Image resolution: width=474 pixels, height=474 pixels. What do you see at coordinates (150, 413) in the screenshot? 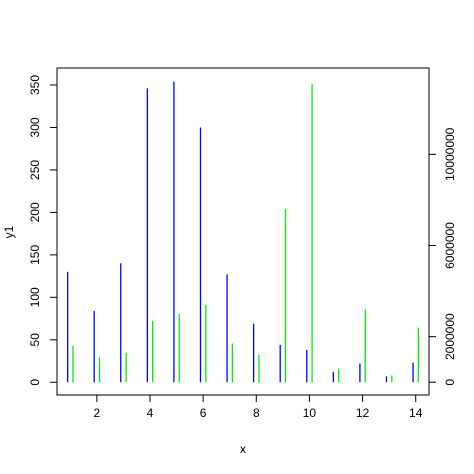
I see `x-tick-label: 4` at bounding box center [150, 413].